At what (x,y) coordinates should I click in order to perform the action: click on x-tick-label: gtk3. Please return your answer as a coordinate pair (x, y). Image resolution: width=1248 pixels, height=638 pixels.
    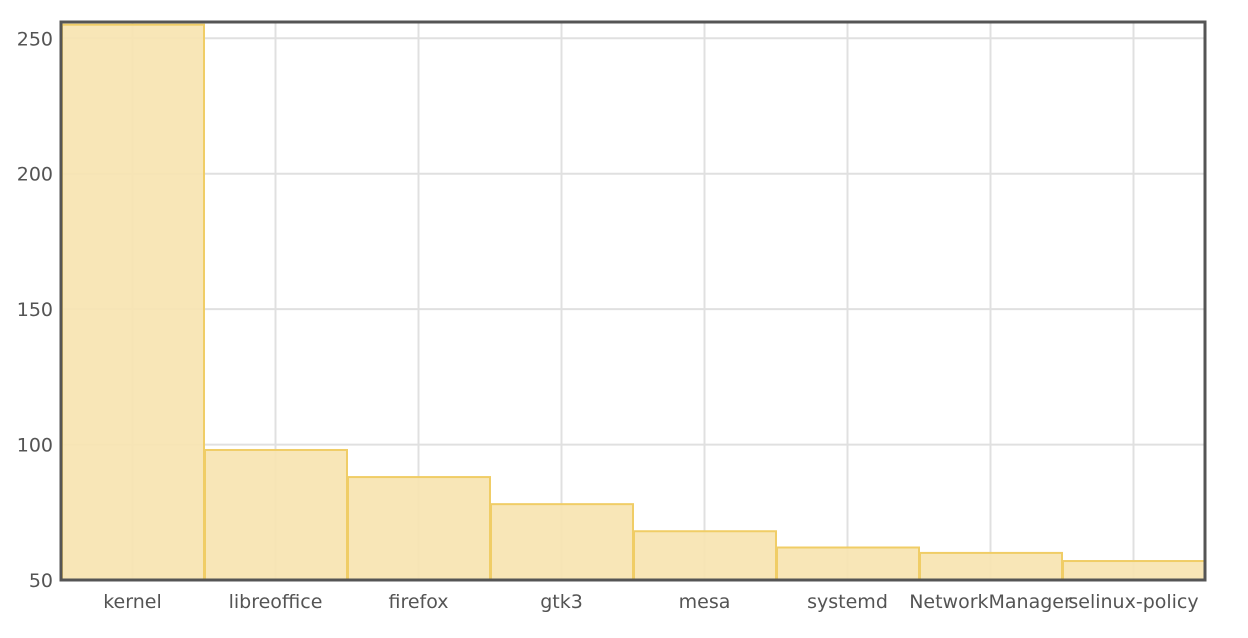
    Looking at the image, I should click on (561, 602).